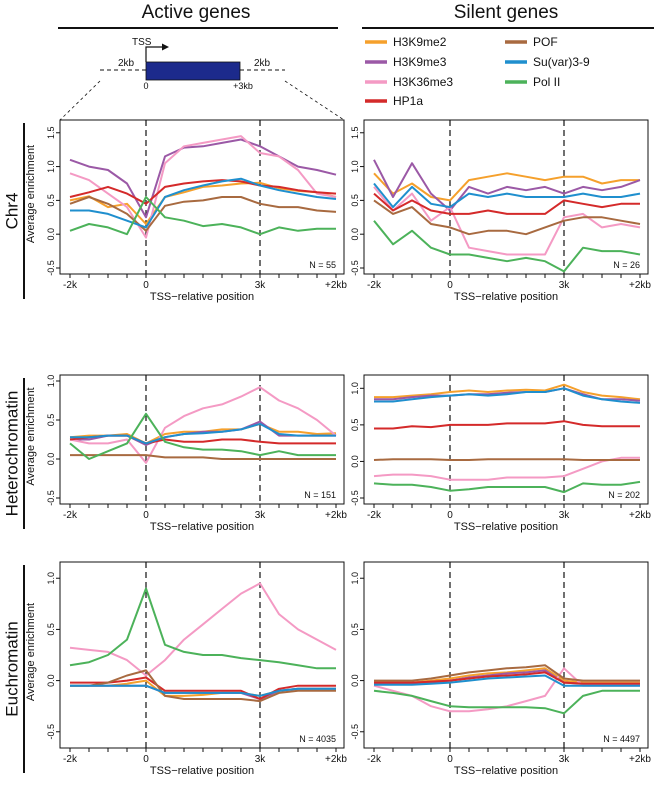  What do you see at coordinates (13, 448) in the screenshot?
I see `row-labels: Chr4 Heterochromatin Euchromatin` at bounding box center [13, 448].